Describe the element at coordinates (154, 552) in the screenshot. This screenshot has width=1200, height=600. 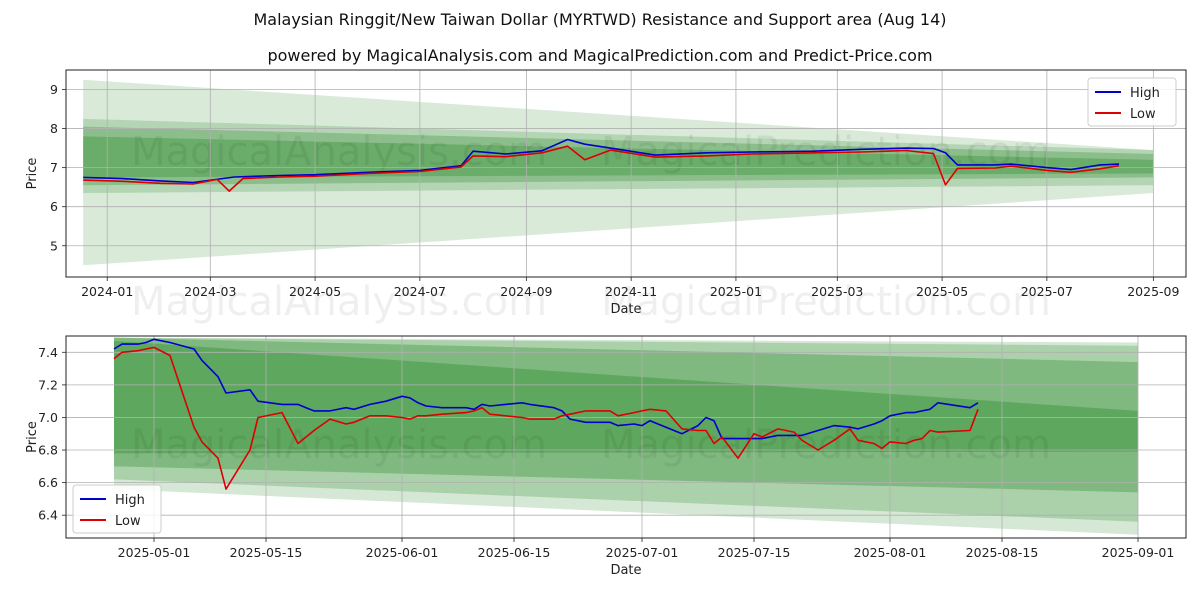
I see `x-tick-label: 2025-05-01` at that location.